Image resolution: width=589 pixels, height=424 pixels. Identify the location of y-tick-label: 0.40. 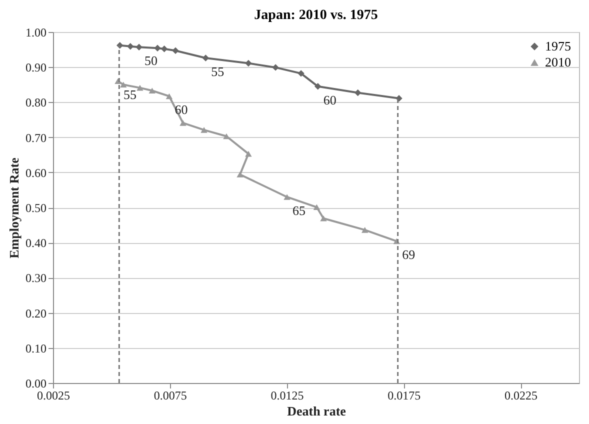
(36, 243).